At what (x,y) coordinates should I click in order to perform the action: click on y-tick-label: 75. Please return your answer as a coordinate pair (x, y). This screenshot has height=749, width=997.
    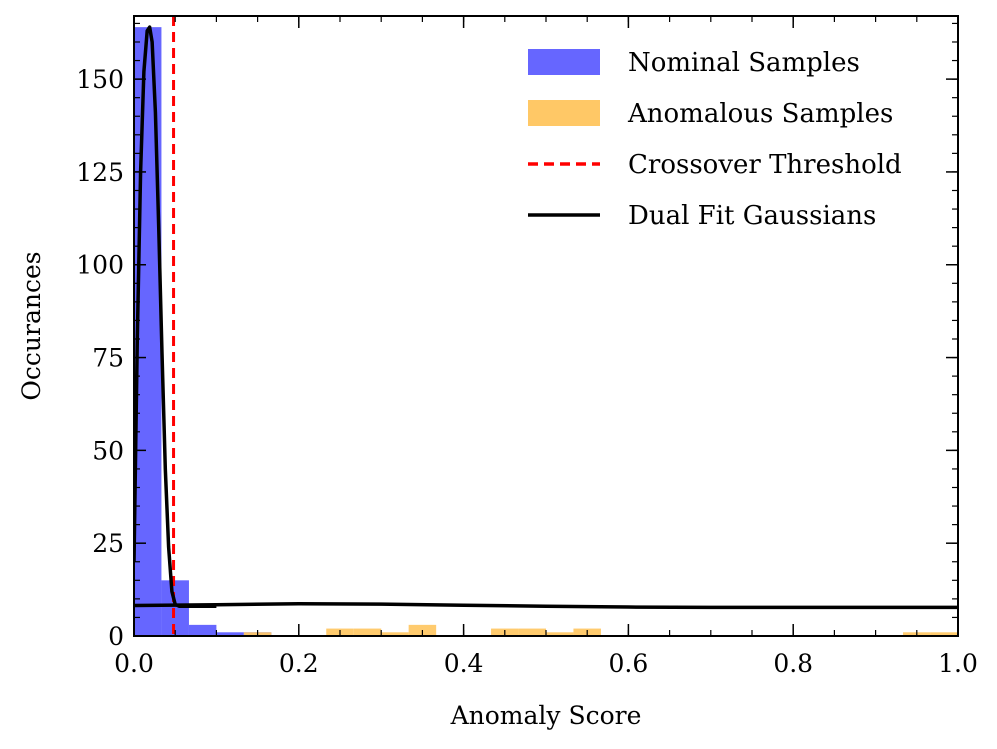
    Looking at the image, I should click on (108, 358).